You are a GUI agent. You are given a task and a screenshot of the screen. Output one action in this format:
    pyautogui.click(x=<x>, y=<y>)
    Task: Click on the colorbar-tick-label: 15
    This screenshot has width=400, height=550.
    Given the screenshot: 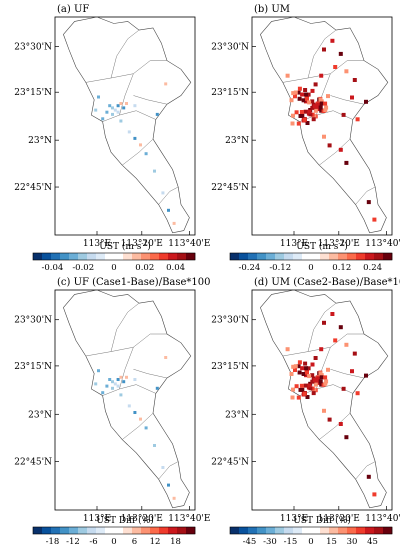 What is the action you would take?
    pyautogui.click(x=331, y=542)
    